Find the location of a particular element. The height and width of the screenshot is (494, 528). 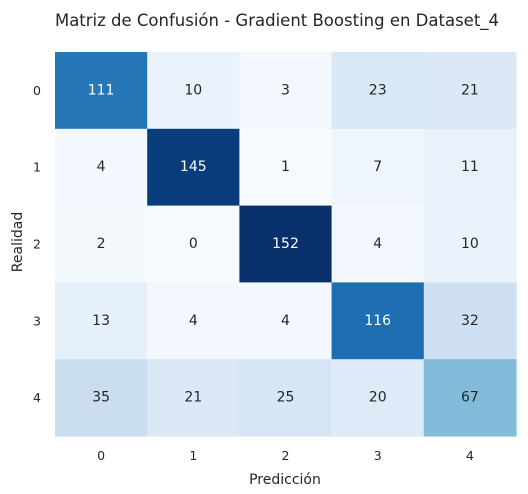

x-tick-label-2: 2 is located at coordinates (286, 455).